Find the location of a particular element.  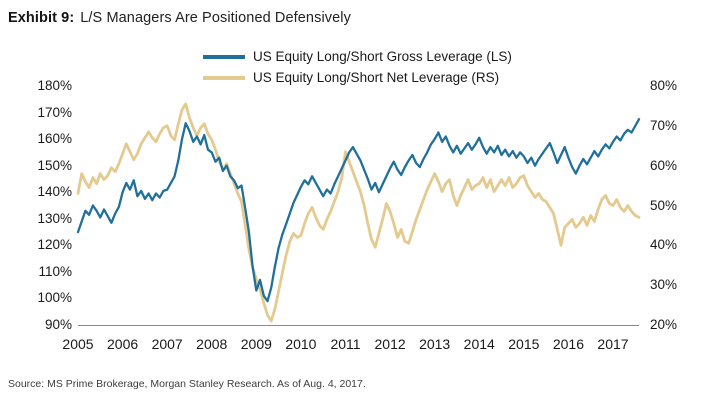

exhibit-title-text: L/S Managers Are Positioned Defensively is located at coordinates (215, 18).